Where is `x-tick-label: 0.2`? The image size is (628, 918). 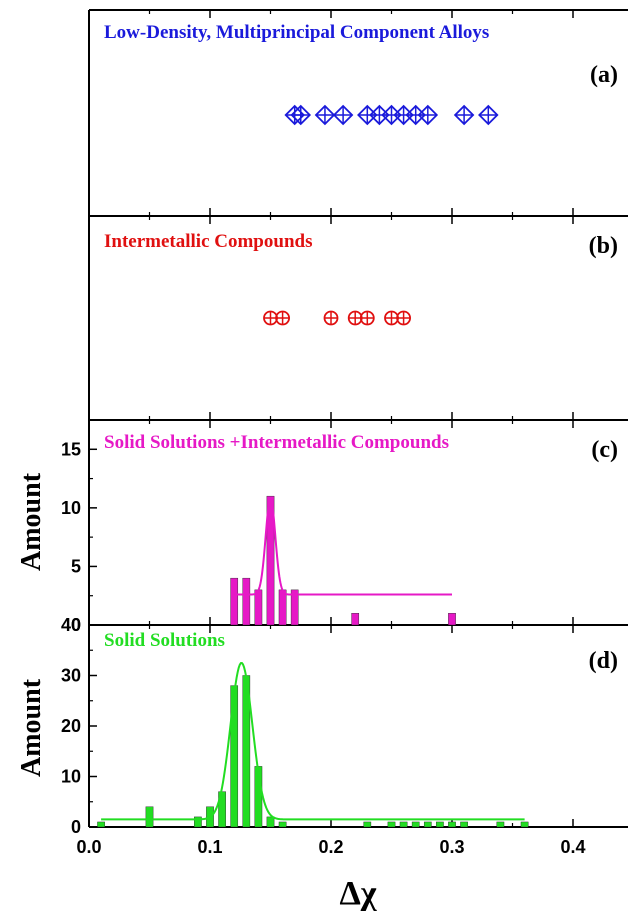
x-tick-label: 0.2 is located at coordinates (330, 847).